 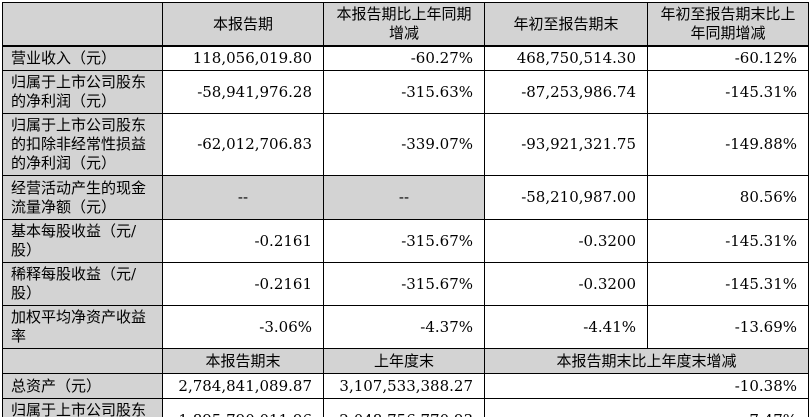 I want to click on cell-value: -87,253,986.74, so click(x=566, y=92).